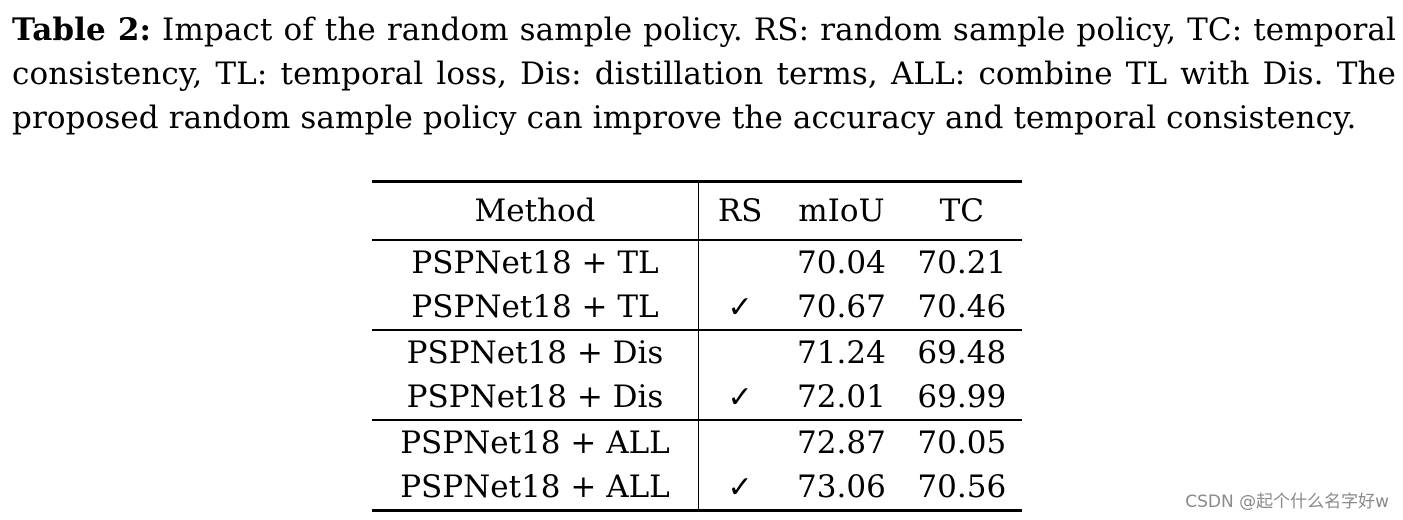 This screenshot has width=1403, height=520. Describe the element at coordinates (841, 308) in the screenshot. I see `miou-cell: 70.67` at that location.